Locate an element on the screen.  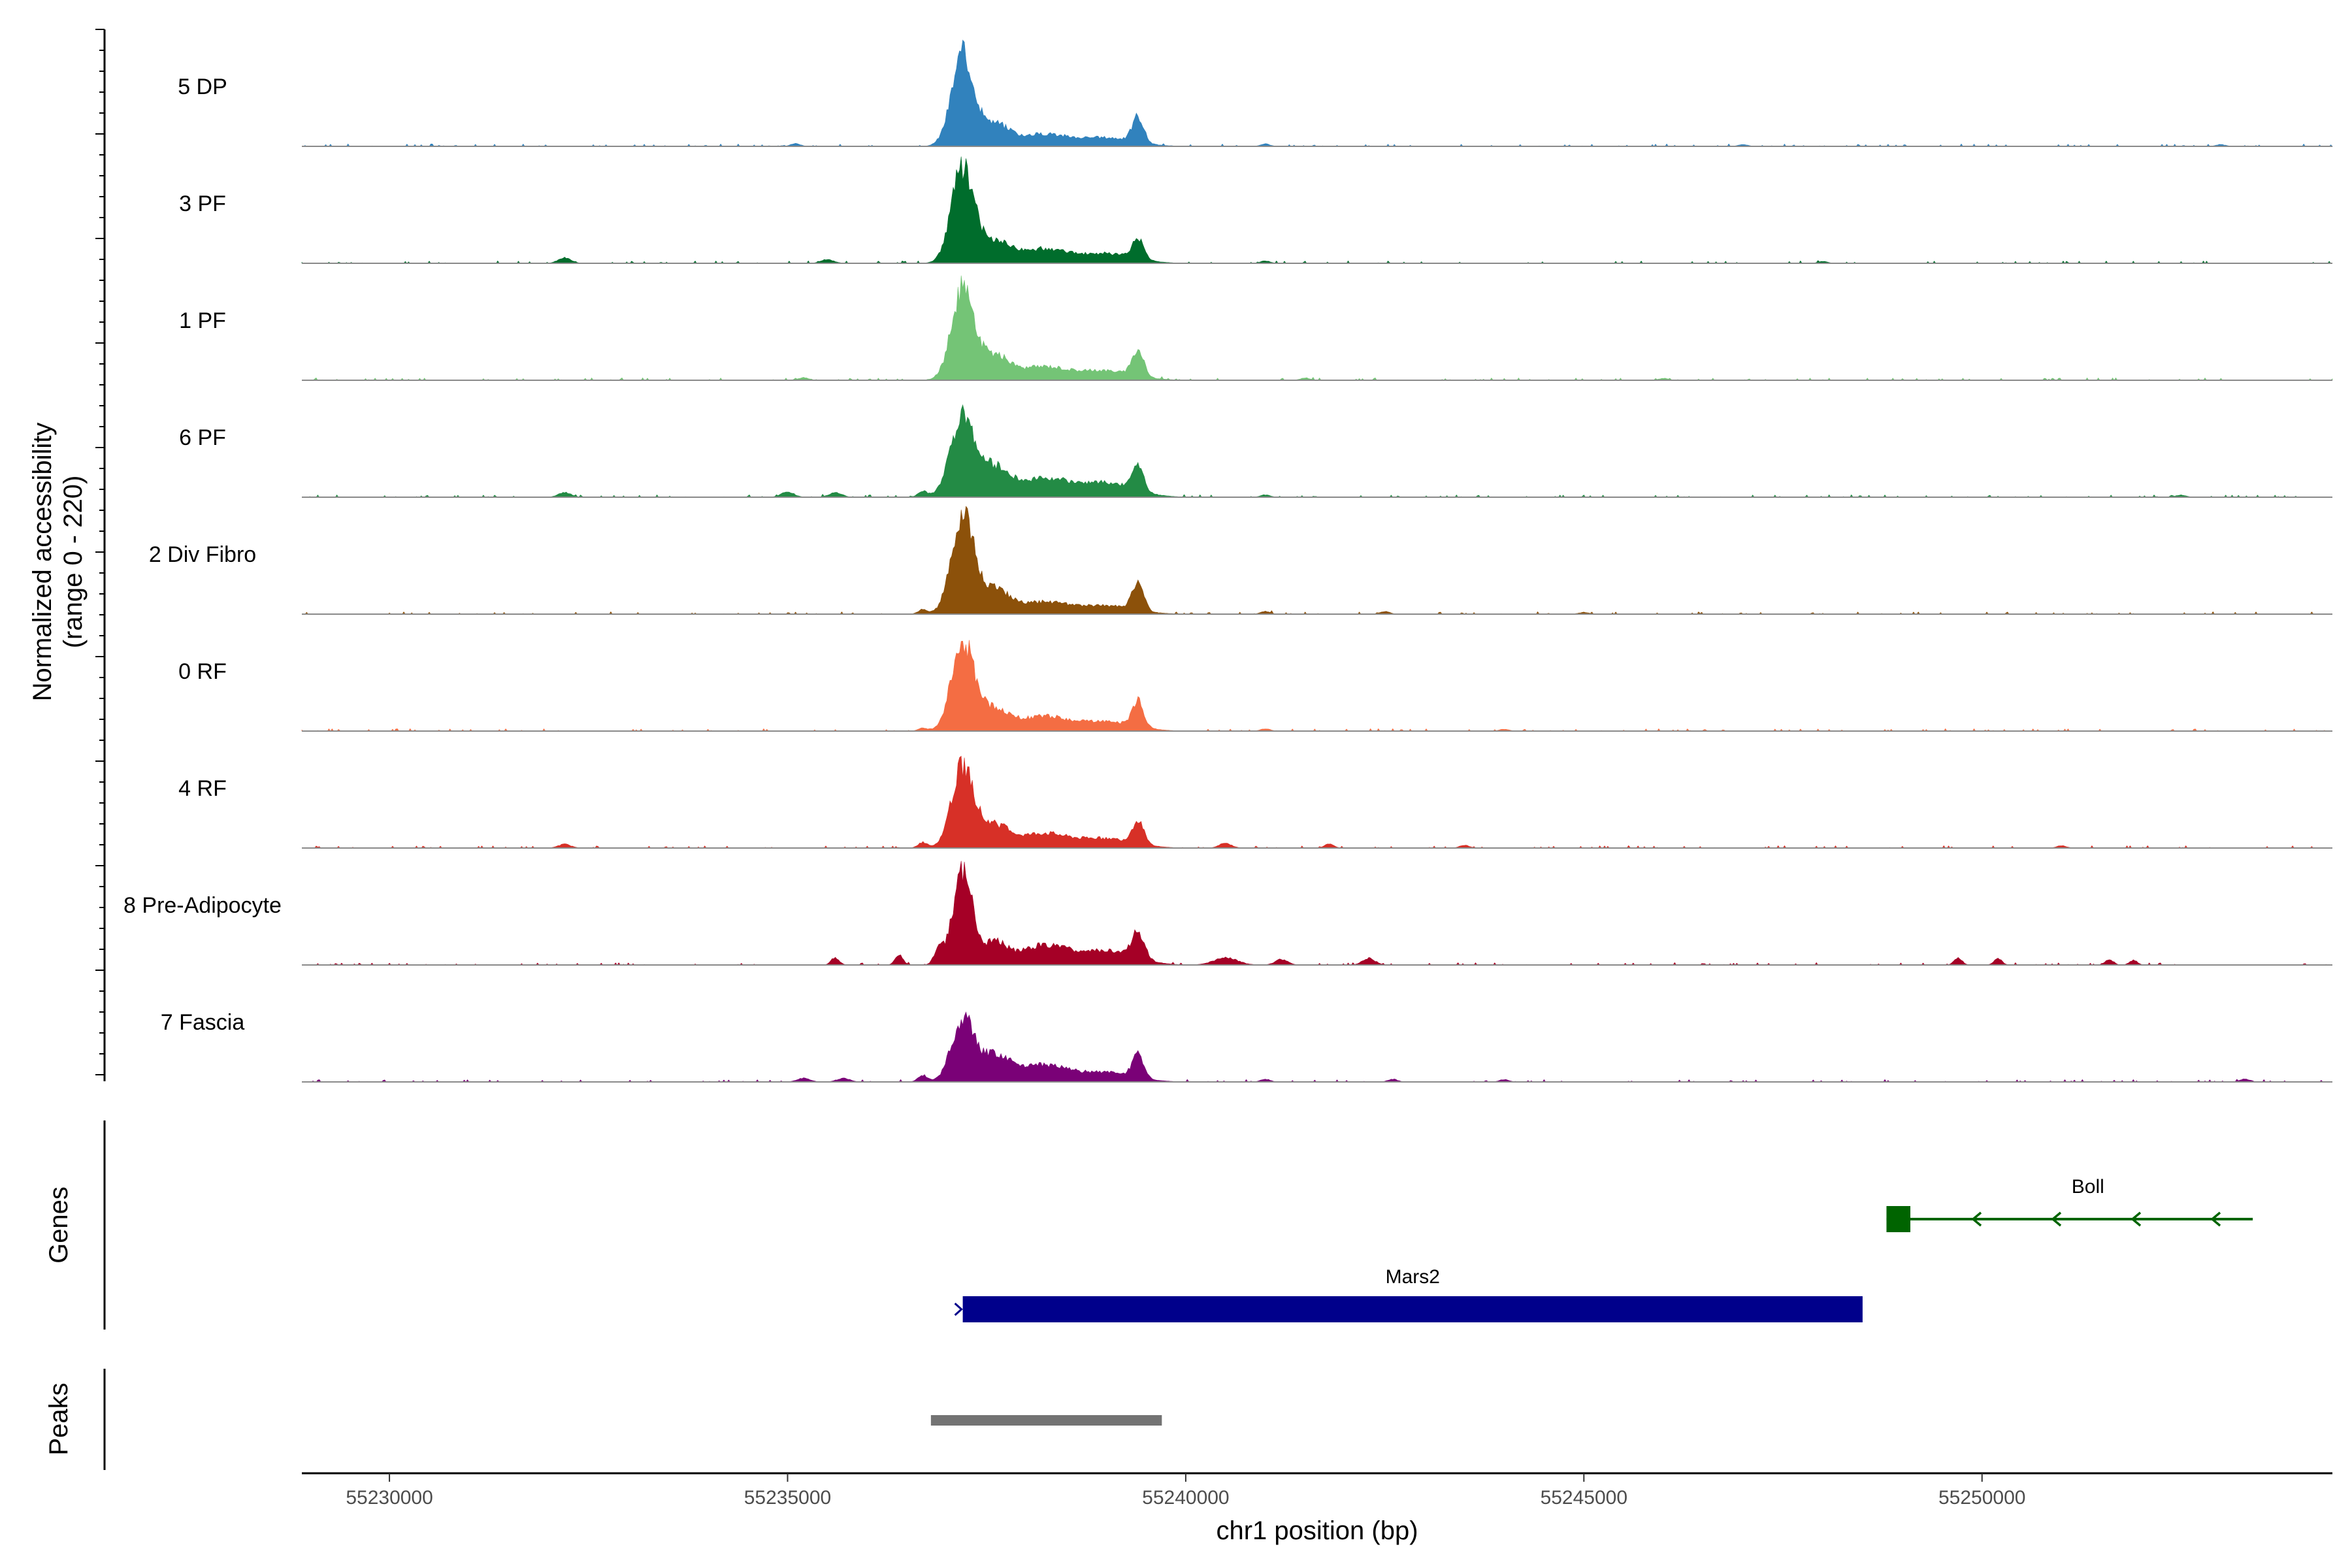
track-5-dp: 5 DP is located at coordinates (1255, 93).